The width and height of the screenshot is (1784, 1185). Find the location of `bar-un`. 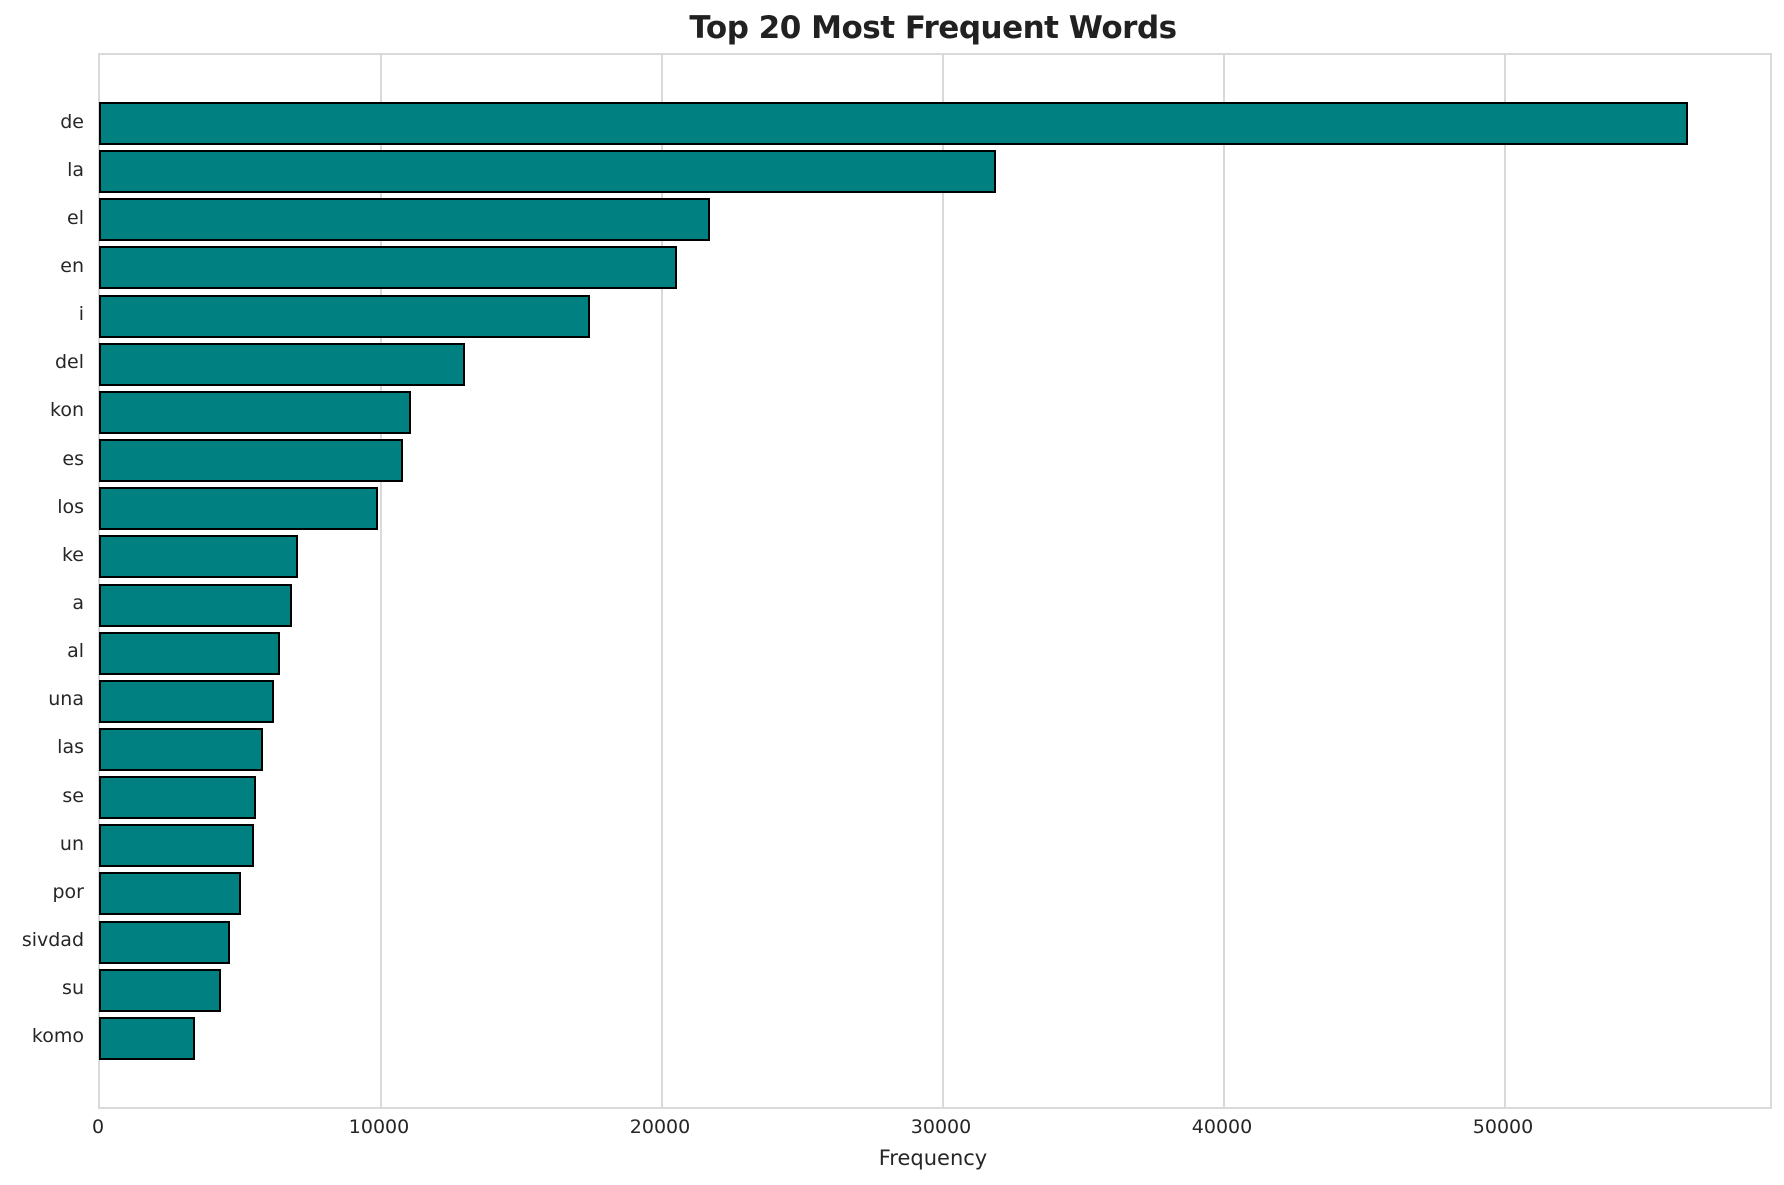

bar-un is located at coordinates (176, 846).